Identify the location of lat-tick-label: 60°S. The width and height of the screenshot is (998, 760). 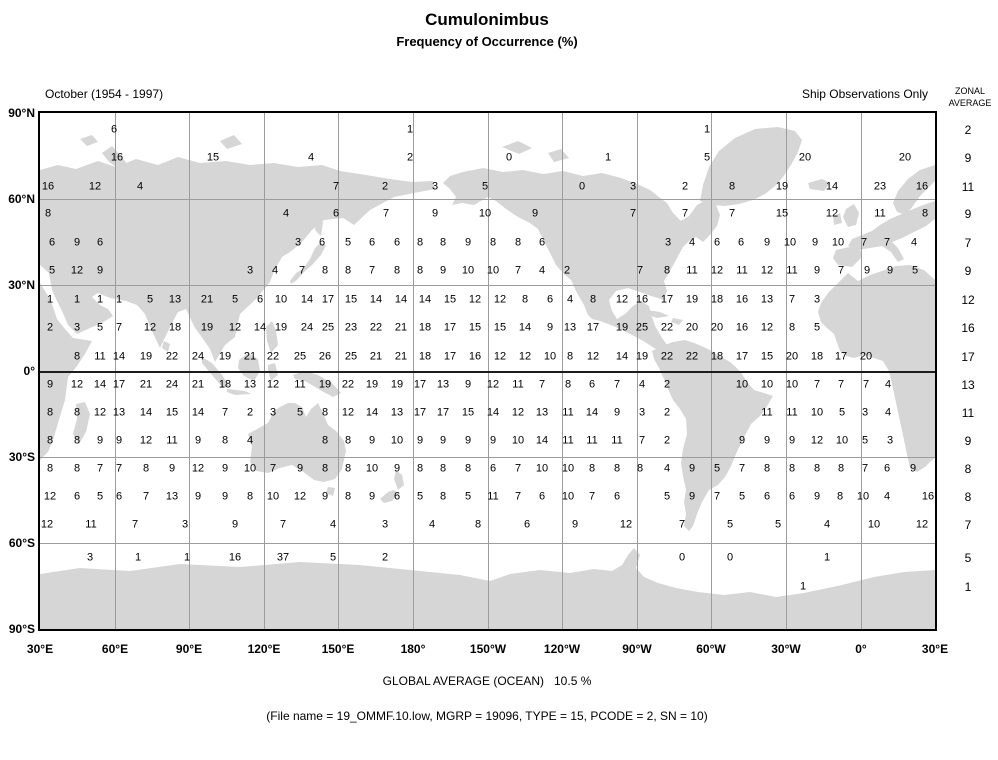
(21, 543).